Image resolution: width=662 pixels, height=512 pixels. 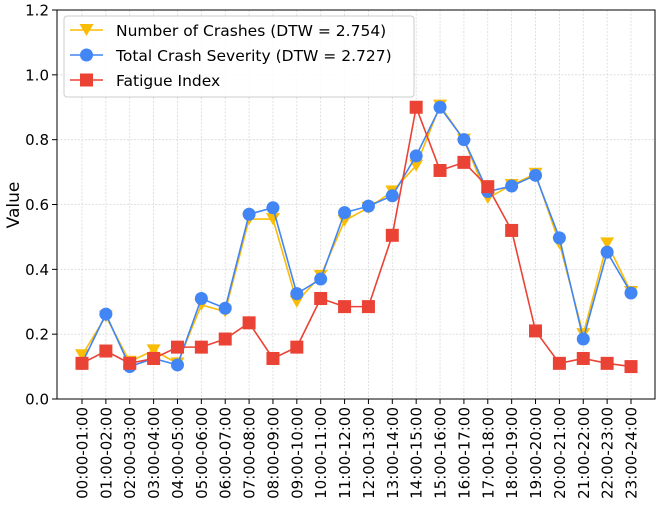 What do you see at coordinates (37, 11) in the screenshot?
I see `y-tick-label: 1.2` at bounding box center [37, 11].